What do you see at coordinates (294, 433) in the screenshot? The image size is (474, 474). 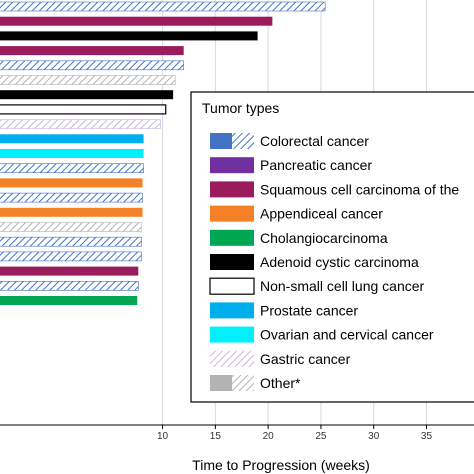 I see `x-ticks: 10 15 20 25 30 35` at bounding box center [294, 433].